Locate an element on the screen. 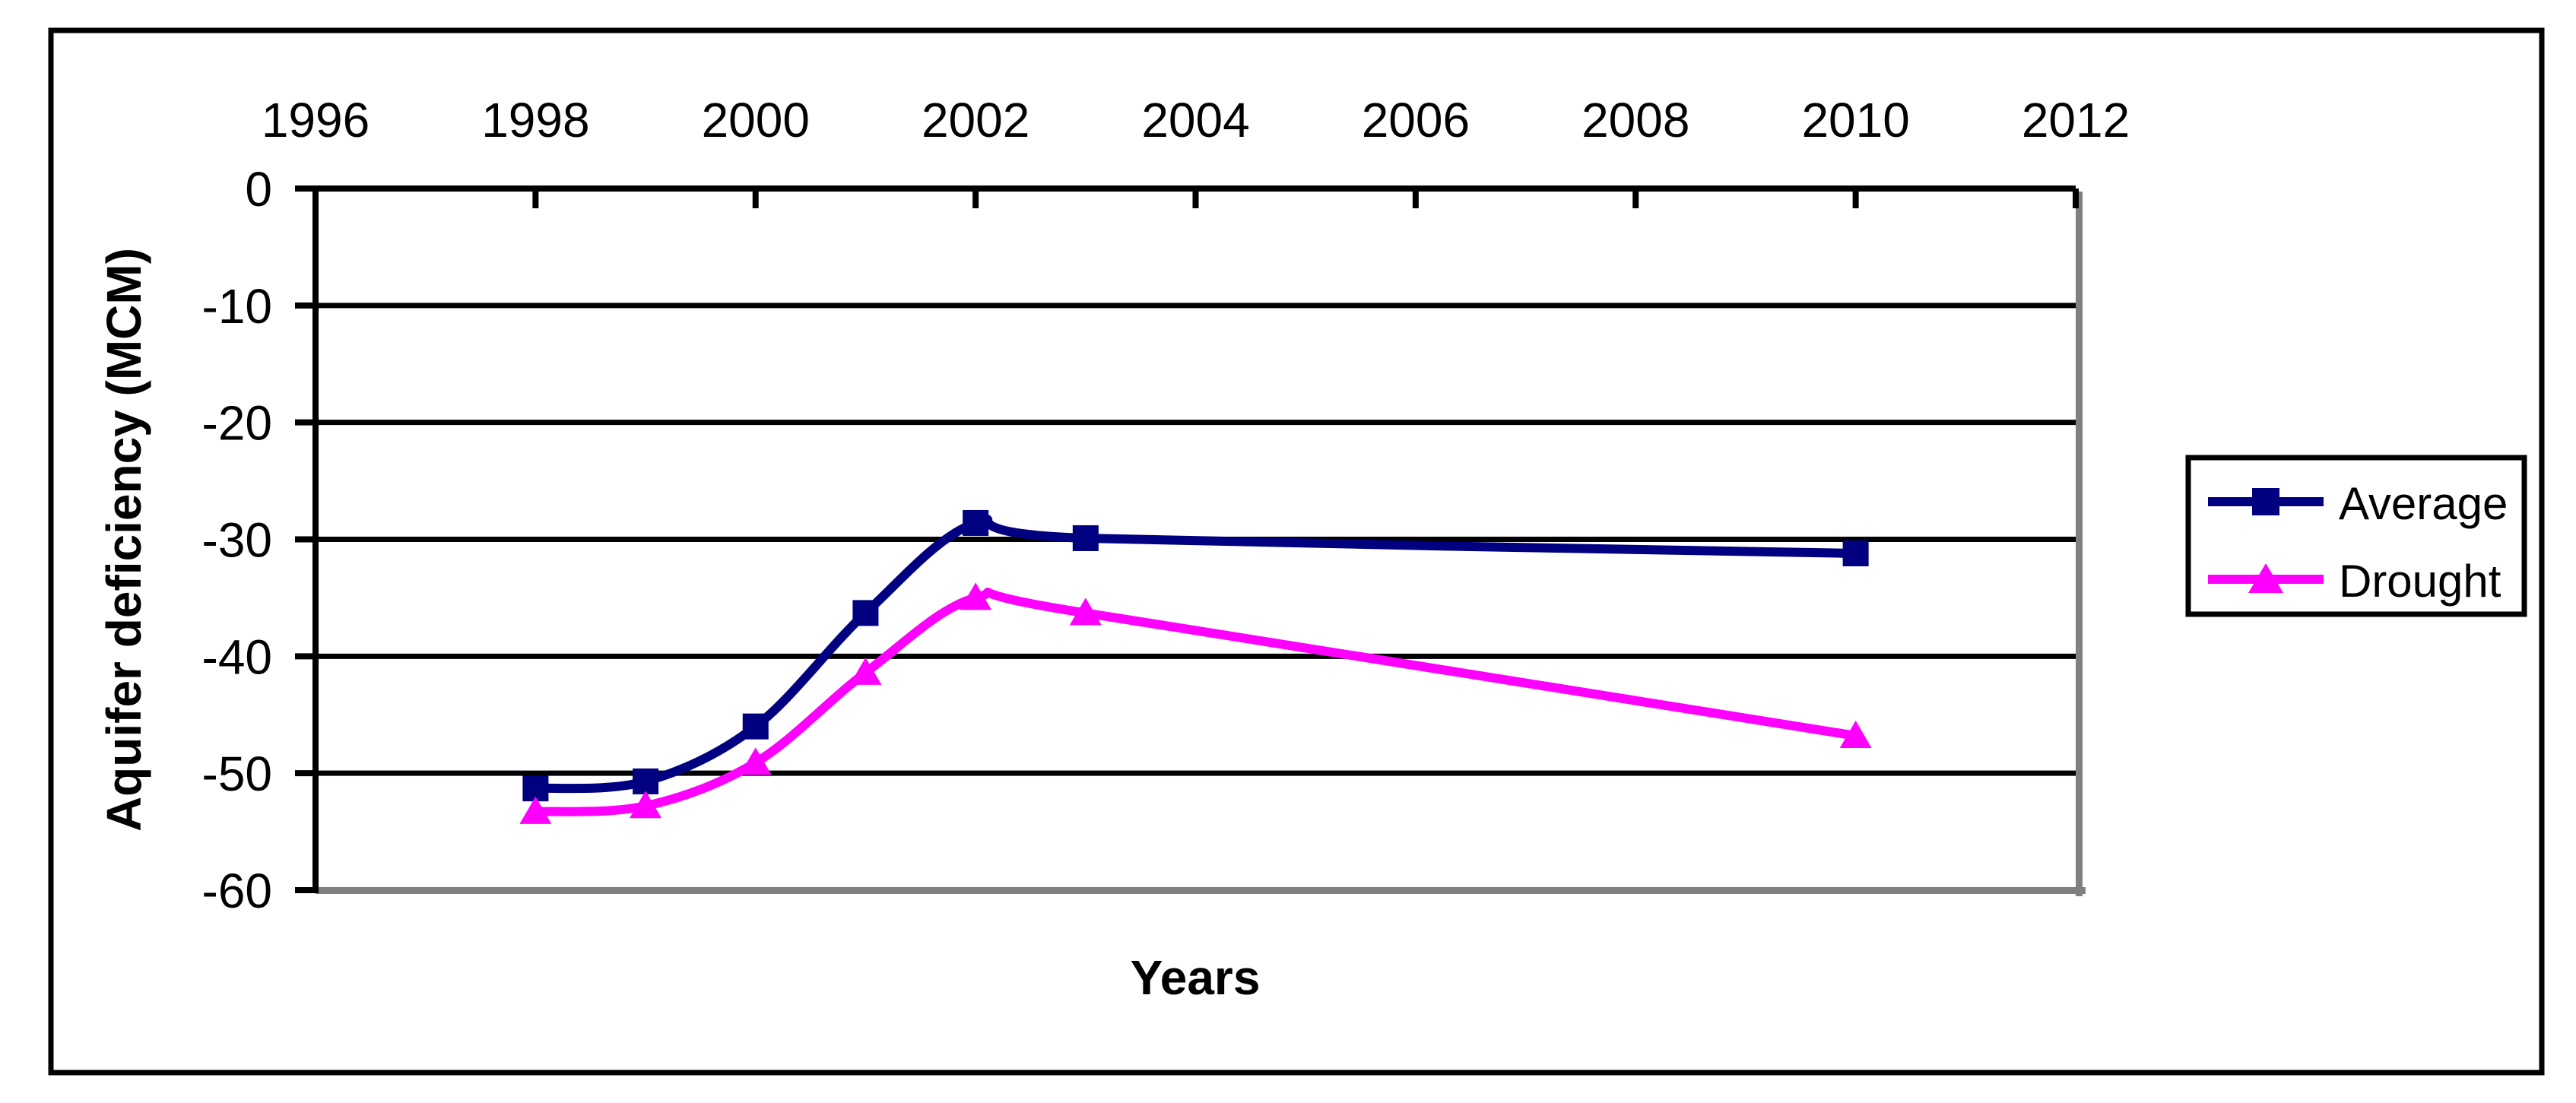 The height and width of the screenshot is (1103, 2576). y-tick-label: -20 is located at coordinates (238, 423).